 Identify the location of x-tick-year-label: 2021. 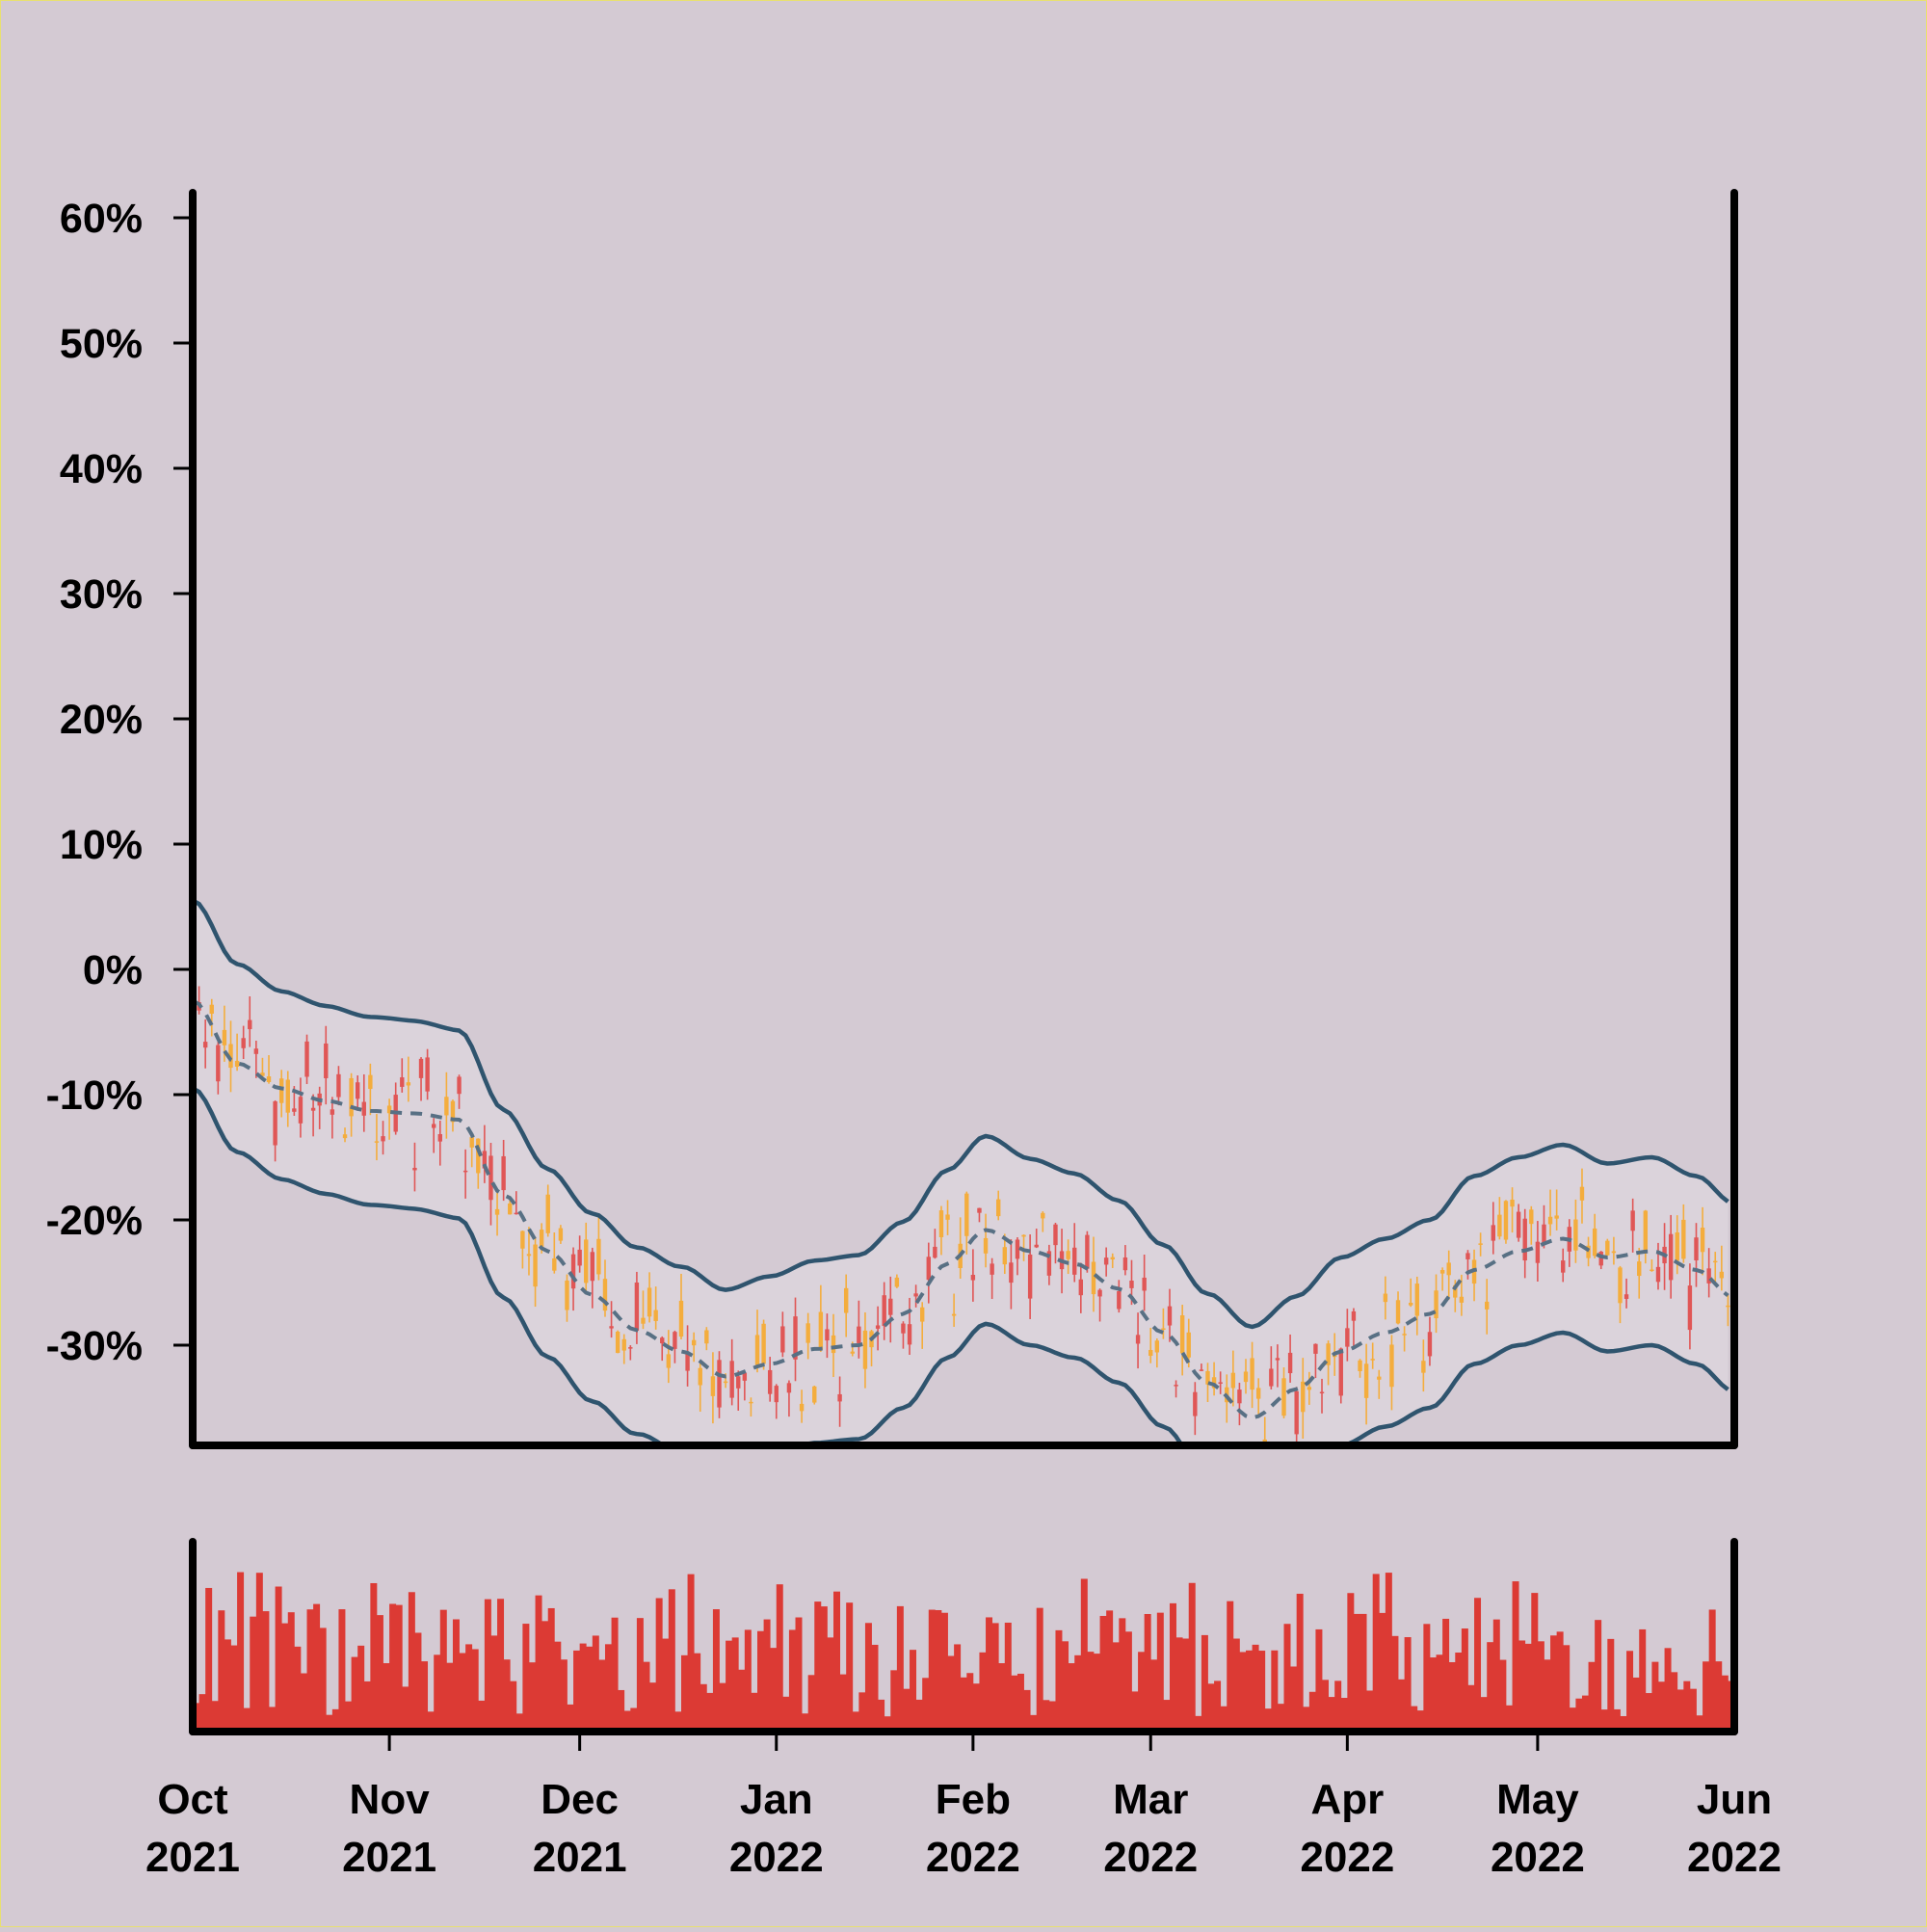
(192, 1857).